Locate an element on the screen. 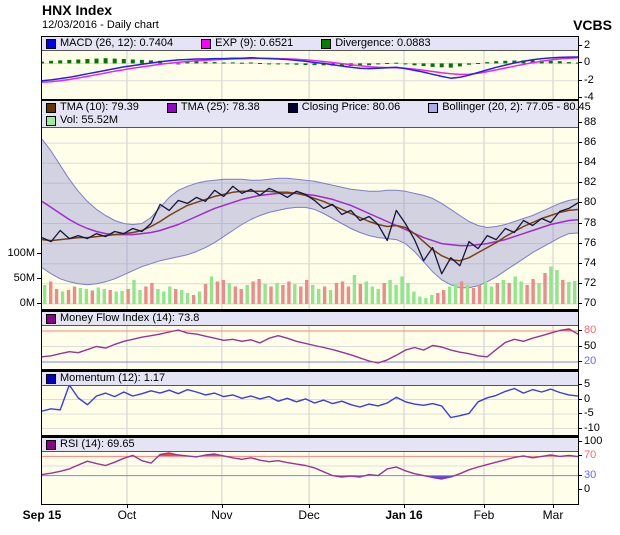 The image size is (620, 535). volume-axis-label: 50M is located at coordinates (24, 278).